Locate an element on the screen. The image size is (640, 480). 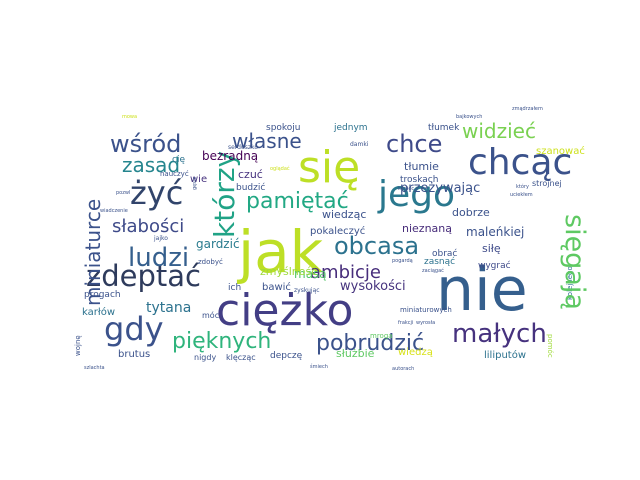
word-cloud-word: liliputów is located at coordinates (505, 355).